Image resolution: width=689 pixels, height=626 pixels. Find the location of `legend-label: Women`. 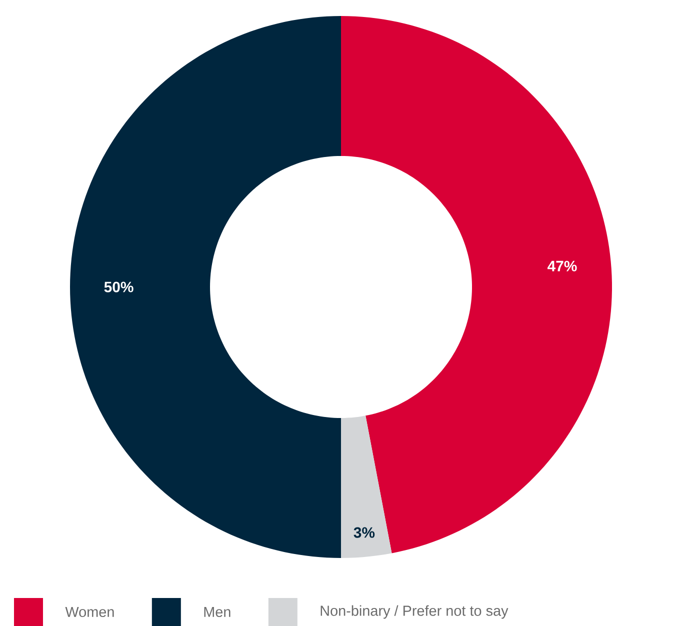

legend-label: Women is located at coordinates (89, 612).